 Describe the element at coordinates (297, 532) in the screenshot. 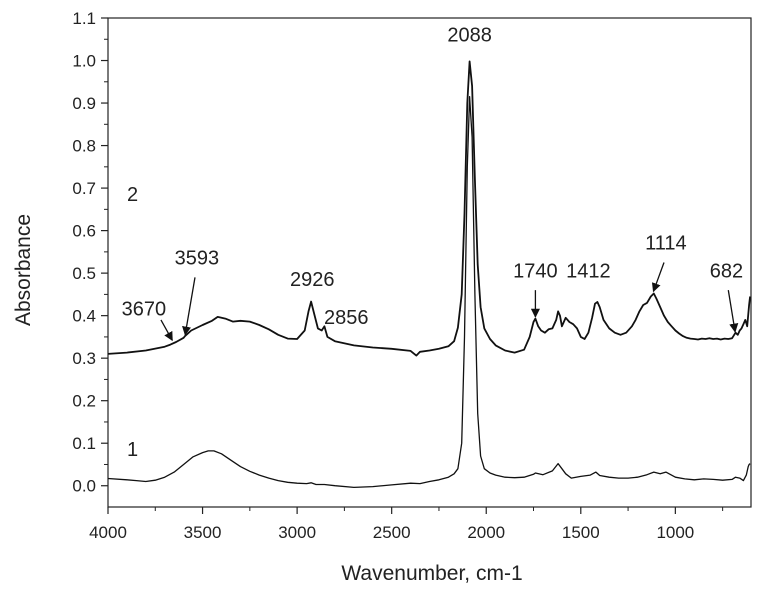

I see `x-tick-label: 3000` at that location.